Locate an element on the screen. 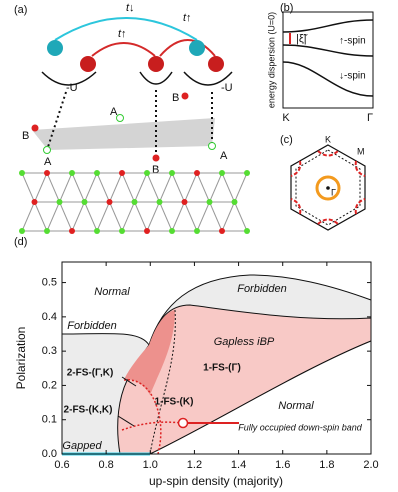 The height and width of the screenshot is (492, 398). hop-label: t↓ is located at coordinates (130, 8).